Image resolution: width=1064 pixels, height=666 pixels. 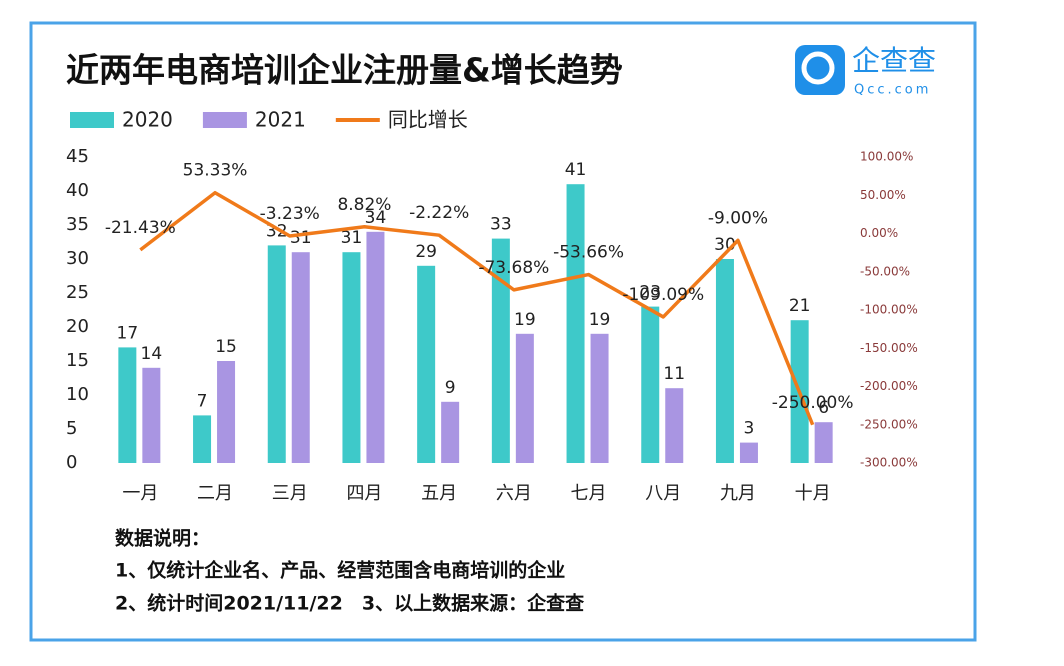 What do you see at coordinates (513, 268) in the screenshot?
I see `line-value-label: -73.68%` at bounding box center [513, 268].